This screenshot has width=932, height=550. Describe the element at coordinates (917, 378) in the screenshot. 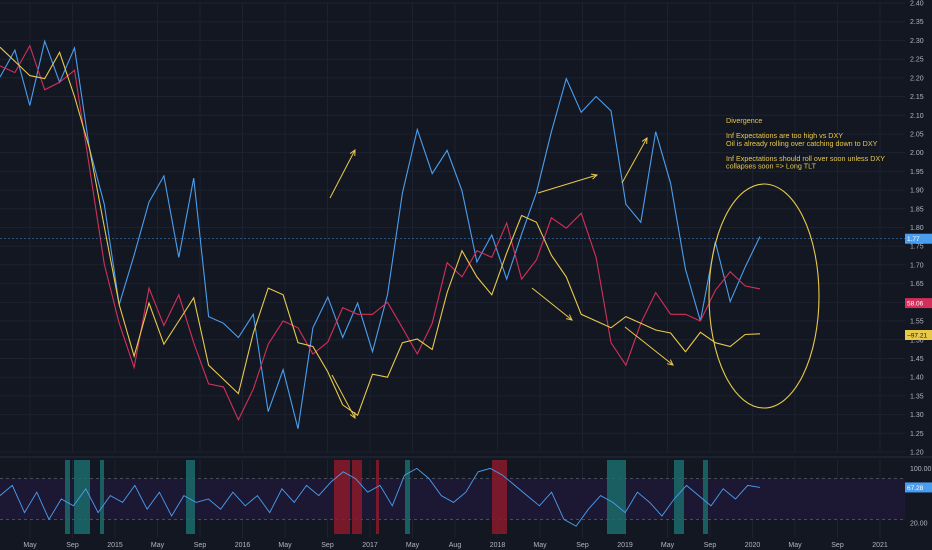

I see `y-tick-label: 1.40` at that location.